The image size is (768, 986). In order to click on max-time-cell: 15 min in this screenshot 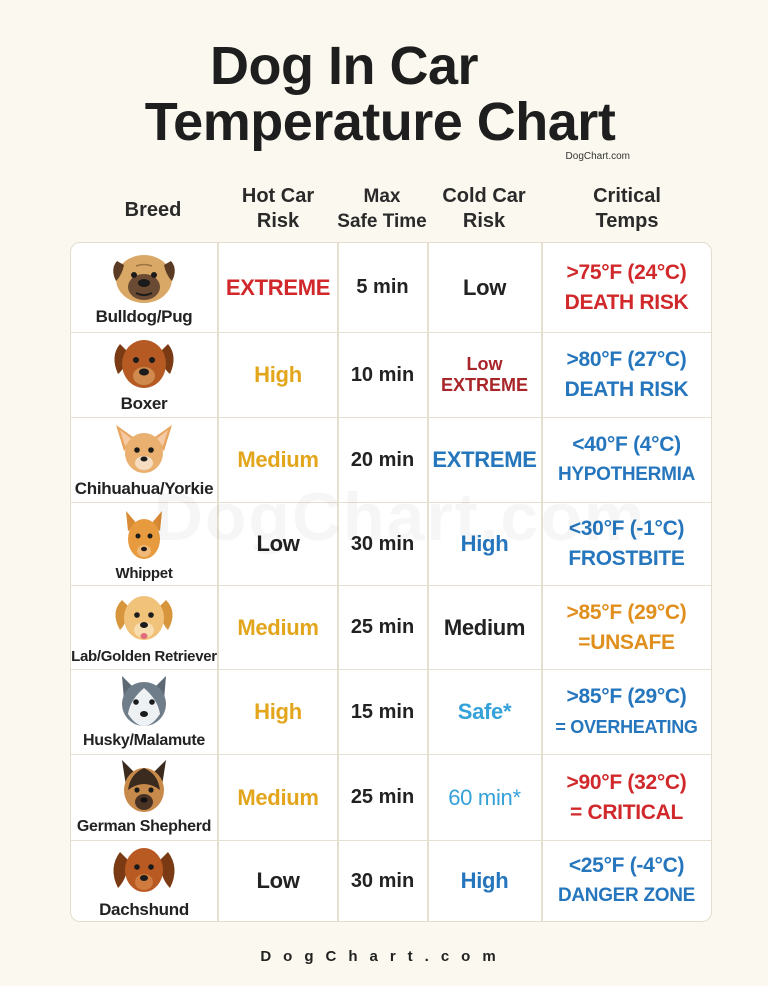, I will do `click(382, 712)`.